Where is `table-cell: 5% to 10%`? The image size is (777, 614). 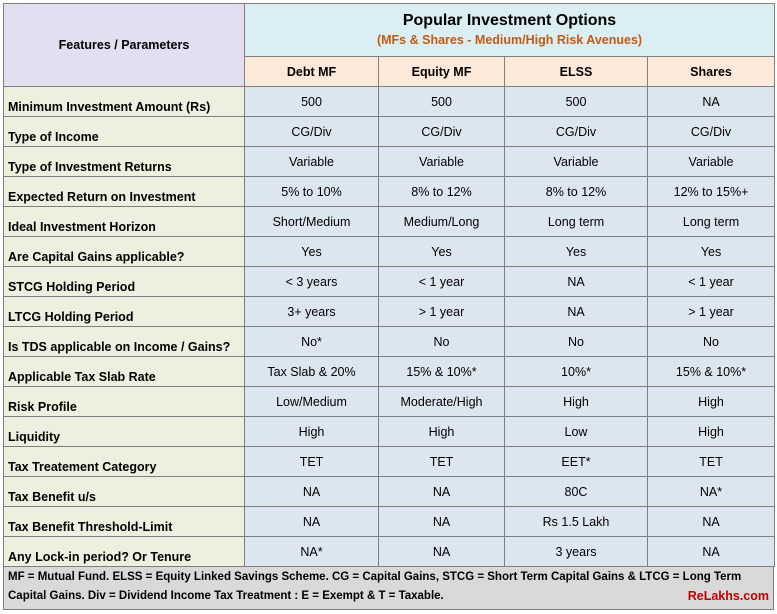
table-cell: 5% to 10% is located at coordinates (311, 191).